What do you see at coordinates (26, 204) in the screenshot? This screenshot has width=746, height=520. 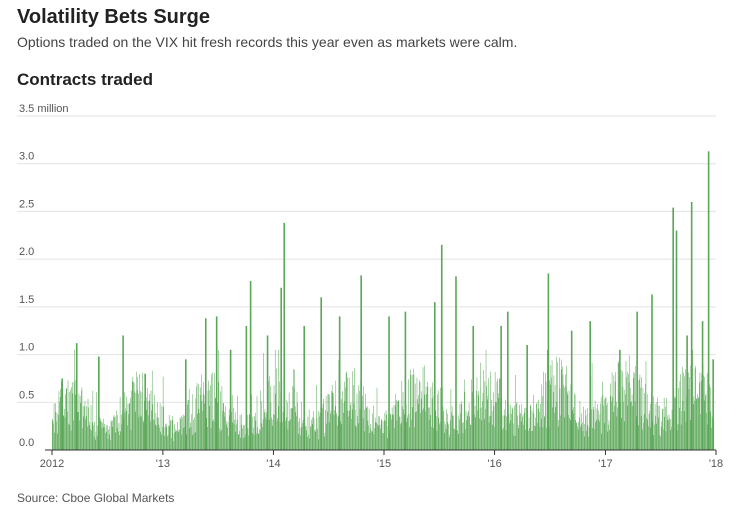 I see `y-tick-label: 2.5` at bounding box center [26, 204].